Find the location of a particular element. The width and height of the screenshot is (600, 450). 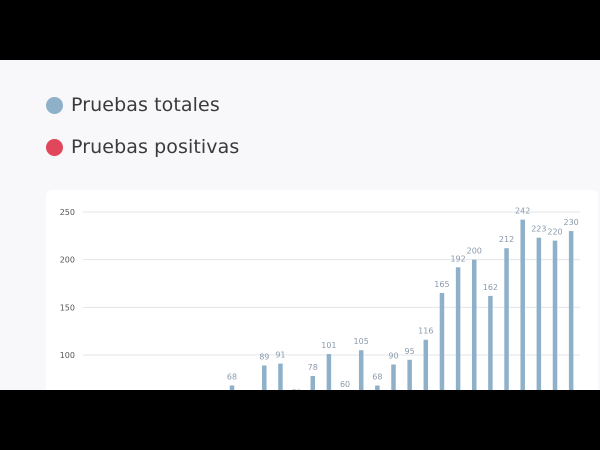

bar-value-label: 78 is located at coordinates (313, 367).